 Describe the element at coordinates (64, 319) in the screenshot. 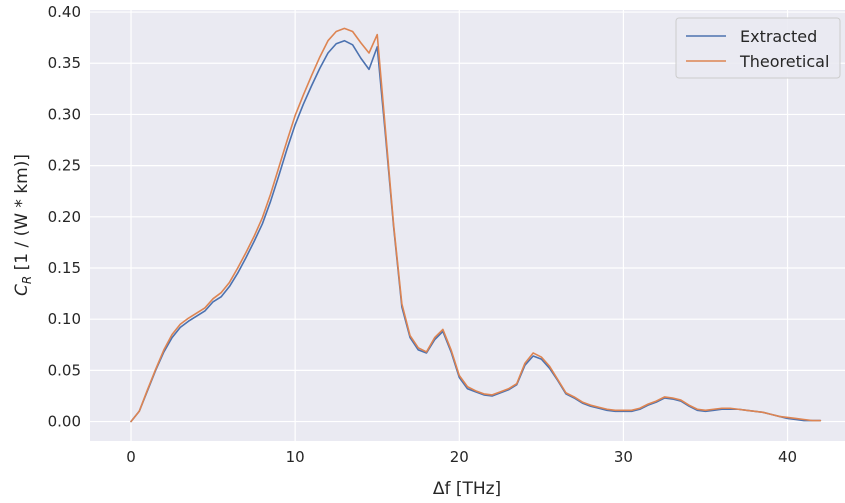

I see `y-tick-label: 0.10` at that location.